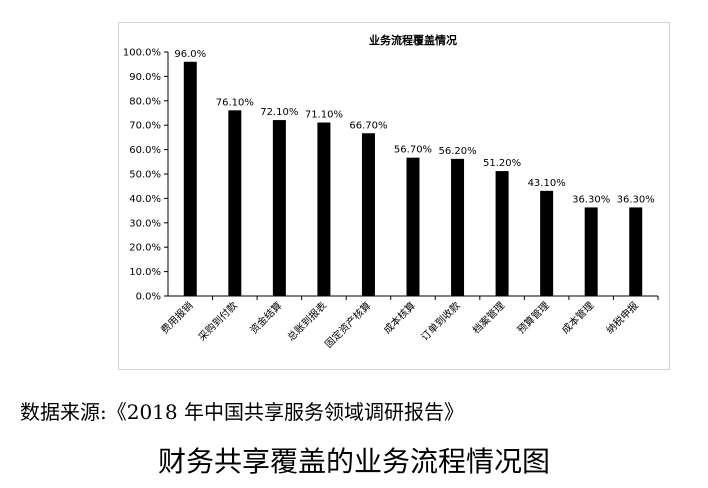 Image resolution: width=708 pixels, height=488 pixels. Describe the element at coordinates (348, 325) in the screenshot. I see `x-tick-label: 固定资产核算` at that location.